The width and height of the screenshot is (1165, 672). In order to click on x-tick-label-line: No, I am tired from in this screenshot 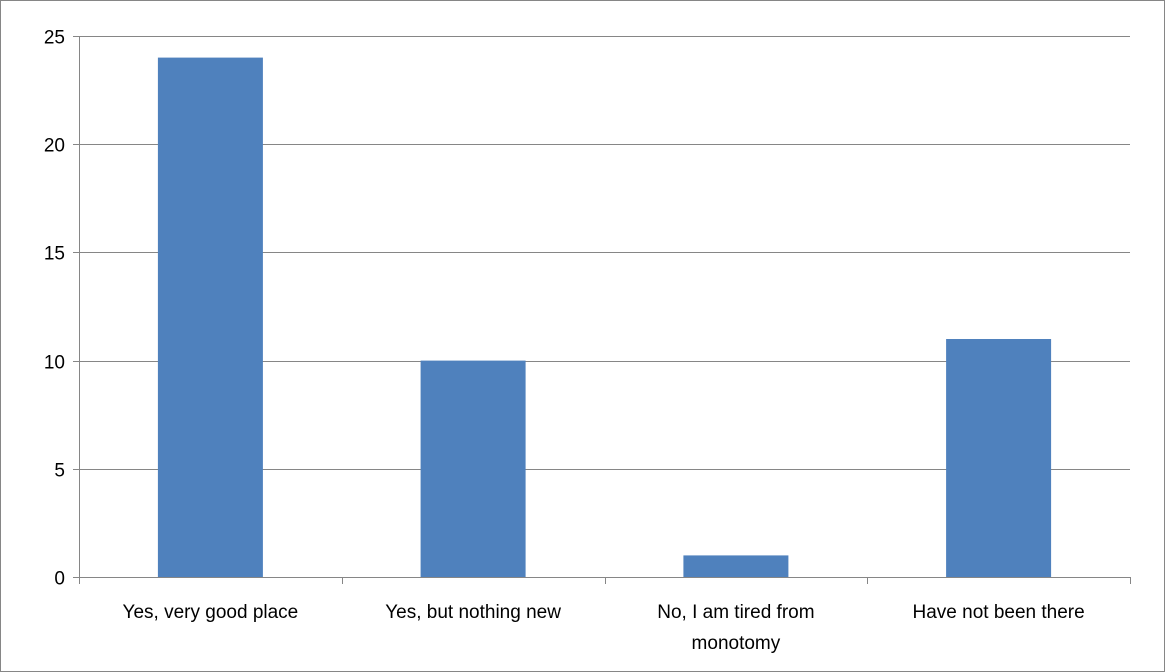, I will do `click(735, 612)`.